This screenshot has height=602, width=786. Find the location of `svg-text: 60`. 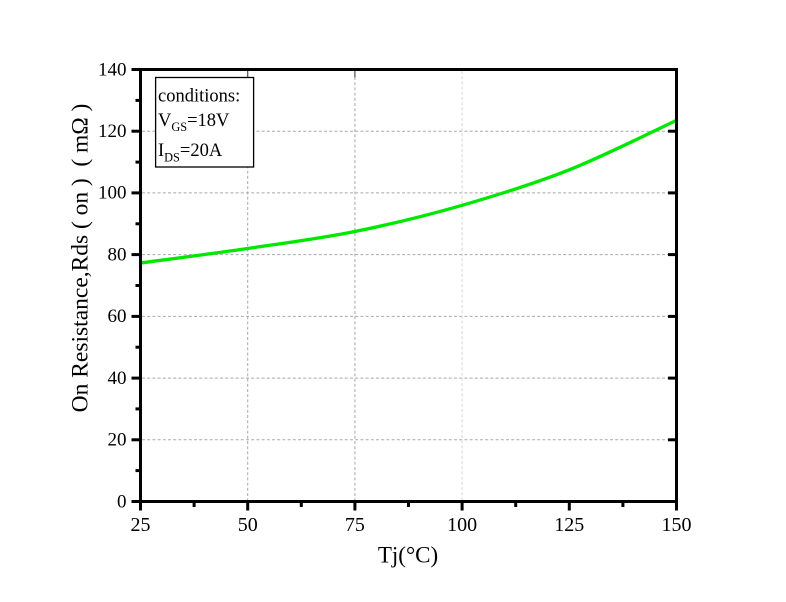

svg-text: 60 is located at coordinates (117, 316).